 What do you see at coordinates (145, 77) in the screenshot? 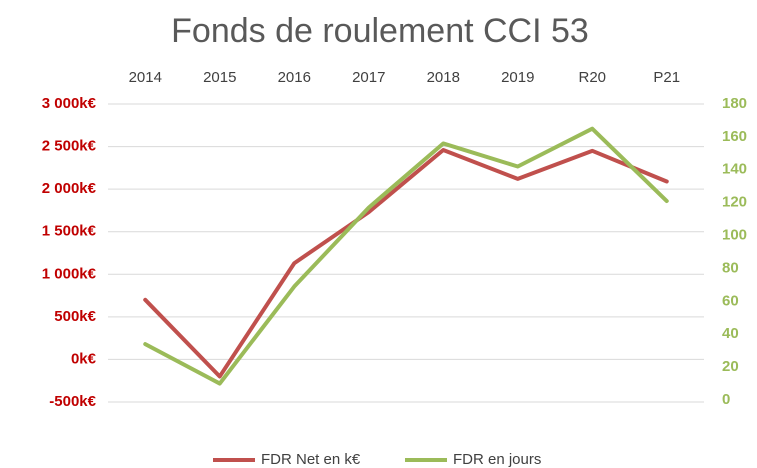
I see `x-tick-label: 2014` at bounding box center [145, 77].